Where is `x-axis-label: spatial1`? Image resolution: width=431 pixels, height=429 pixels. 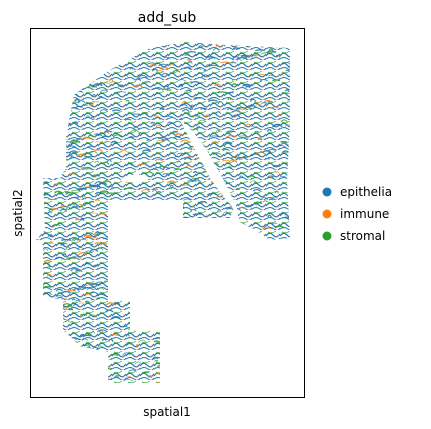
x-axis-label: spatial1 is located at coordinates (167, 412).